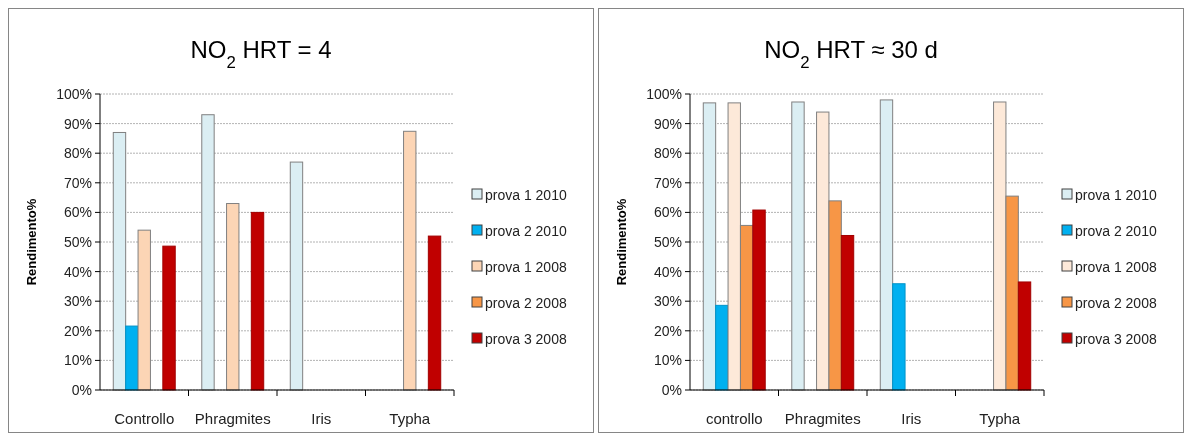 This screenshot has width=1192, height=441. I want to click on chart-title: NO$_{2}$ HRT ≈ 30 d, so click(851, 54).